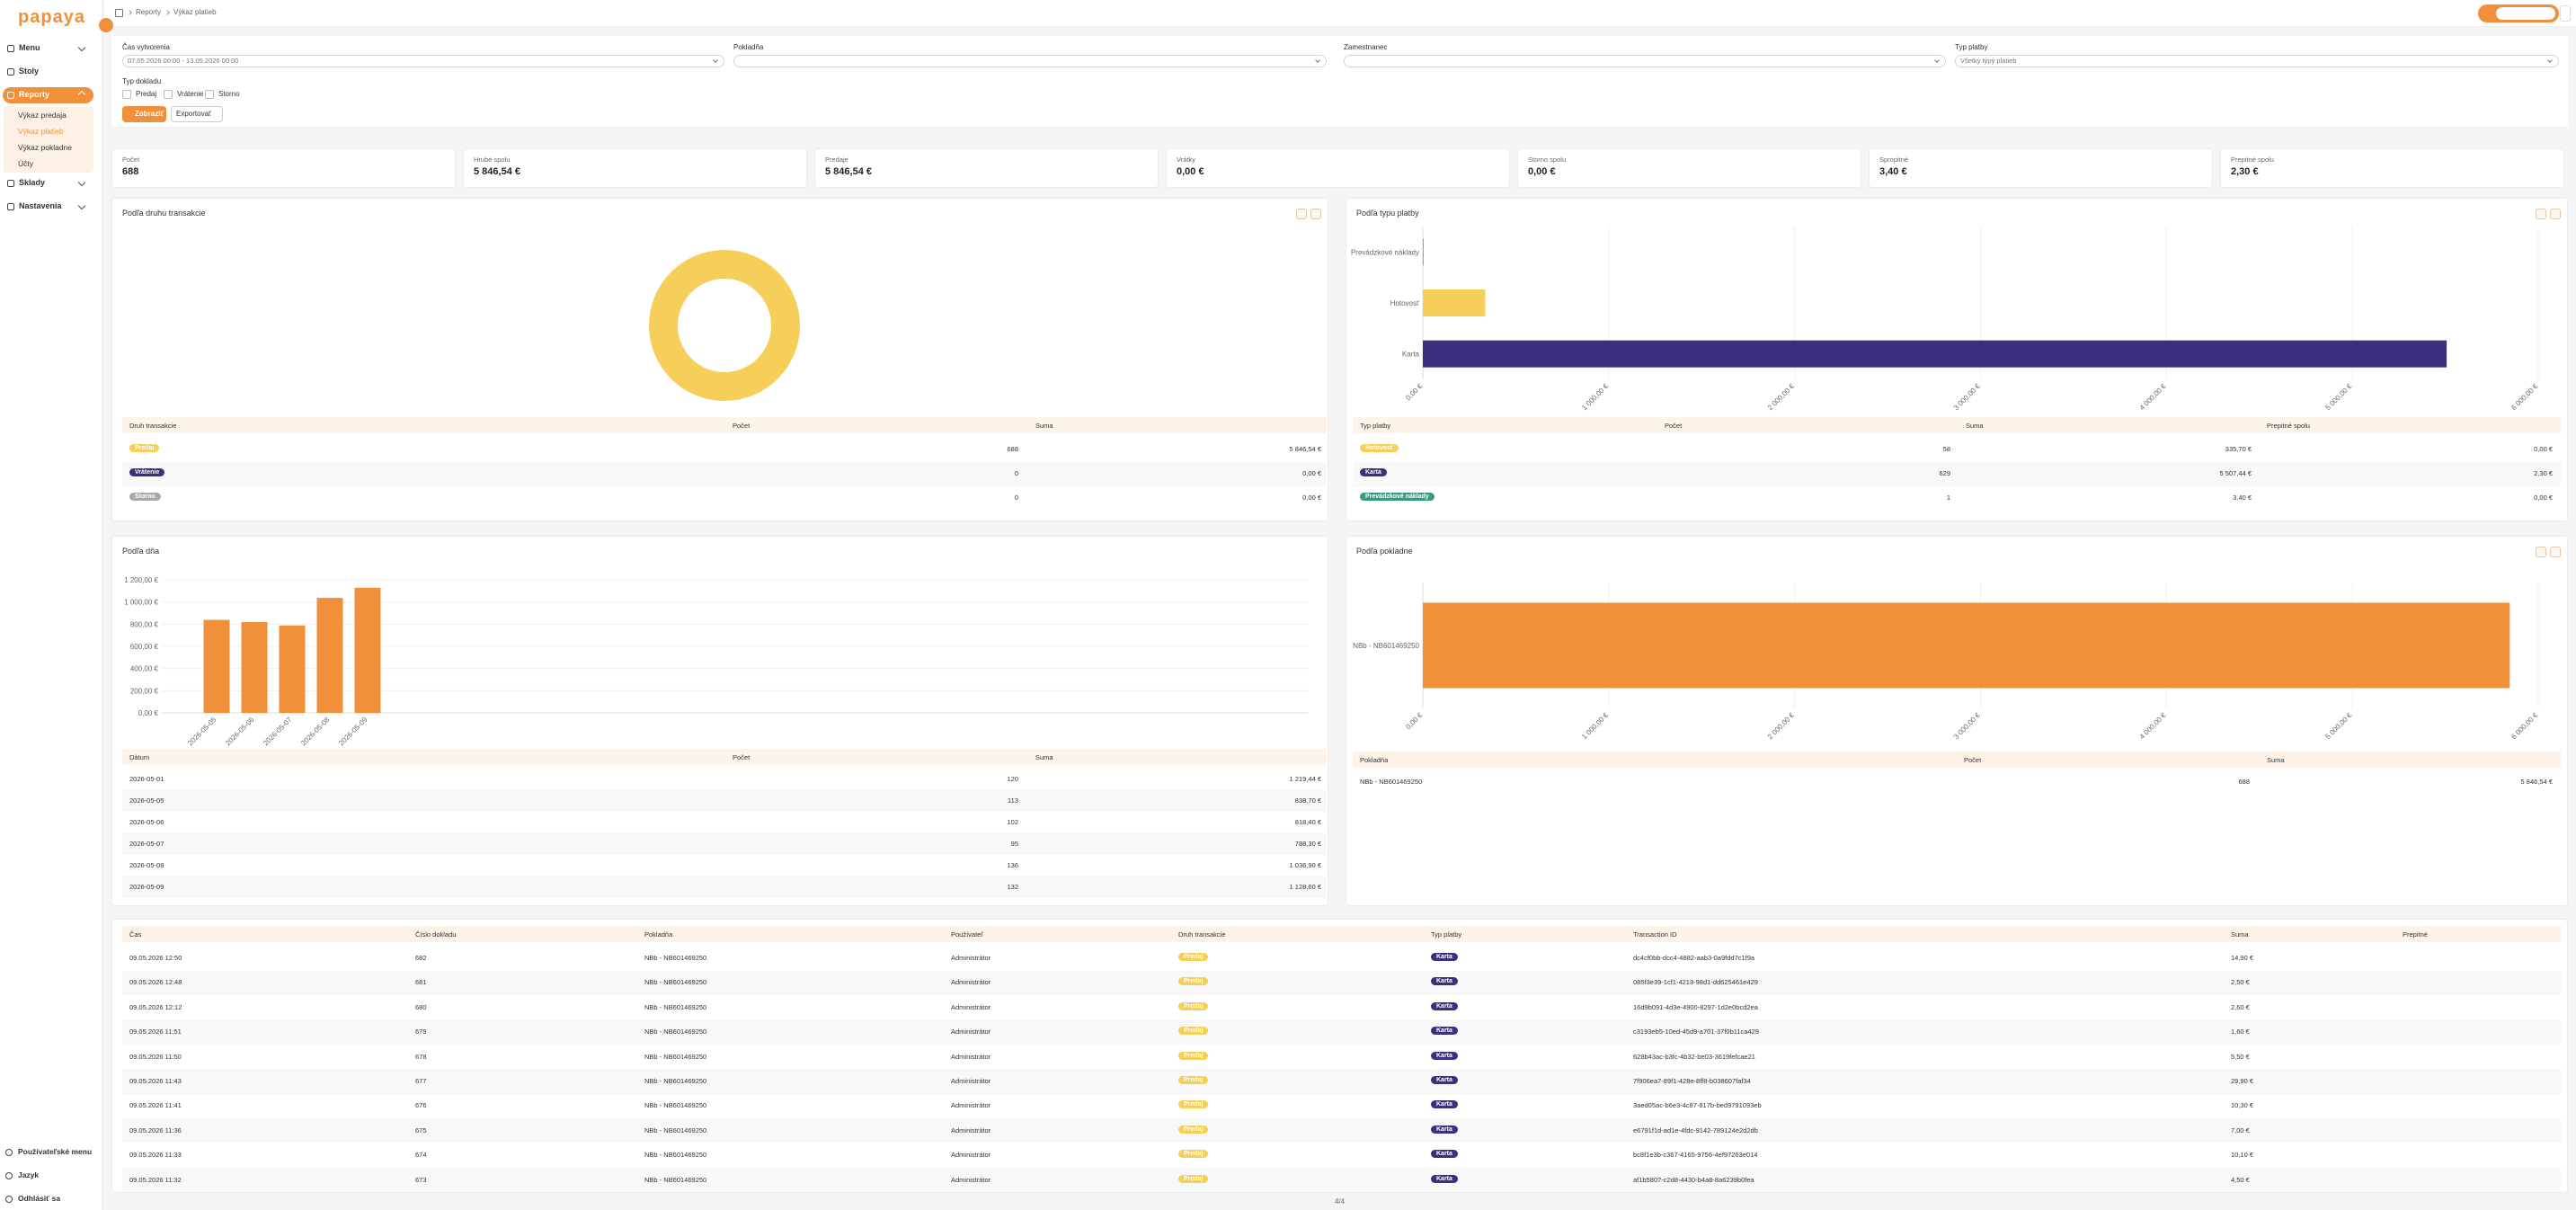 The height and width of the screenshot is (1210, 2576). Describe the element at coordinates (421, 1056) in the screenshot. I see `table-cell: 678` at that location.